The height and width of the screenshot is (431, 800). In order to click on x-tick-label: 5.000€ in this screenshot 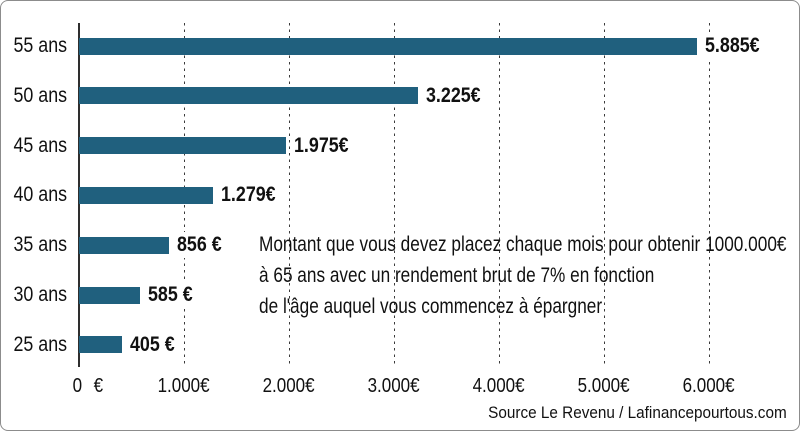, I will do `click(604, 386)`.